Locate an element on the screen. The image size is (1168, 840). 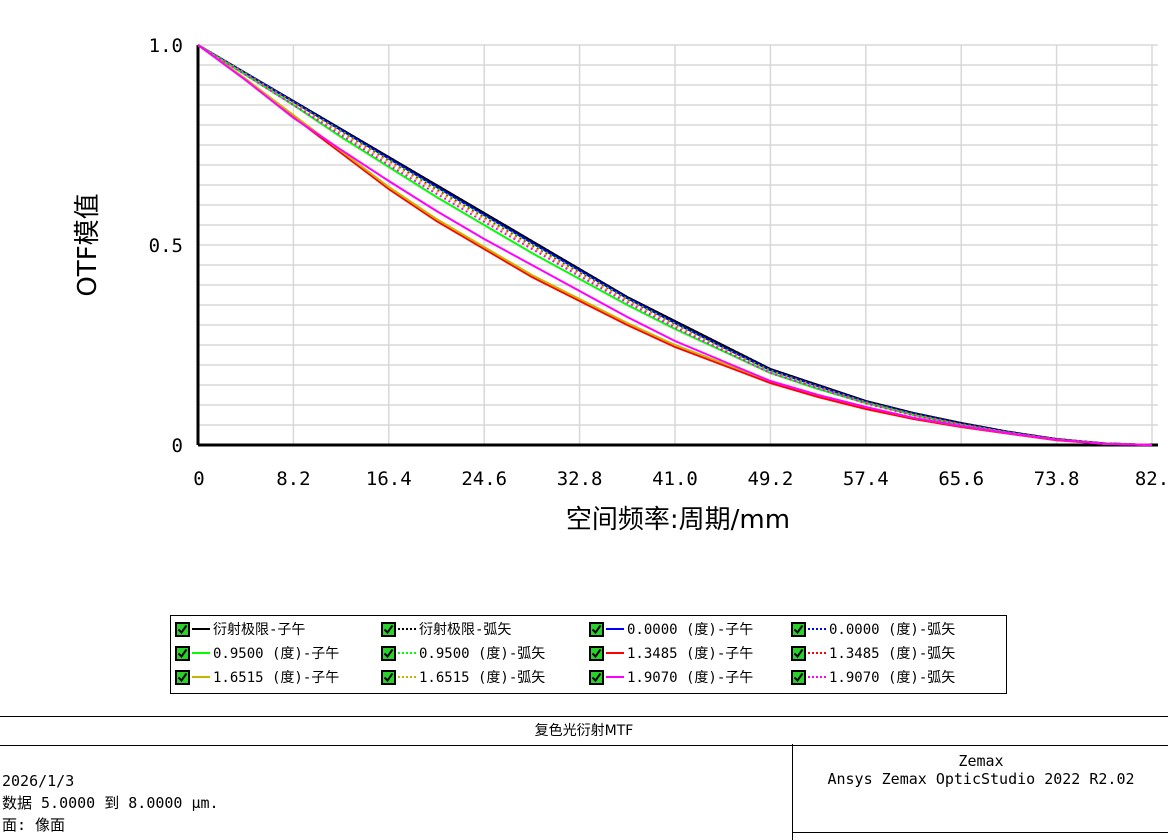
legend-label: 1.9070 (度)-子午 is located at coordinates (690, 678).